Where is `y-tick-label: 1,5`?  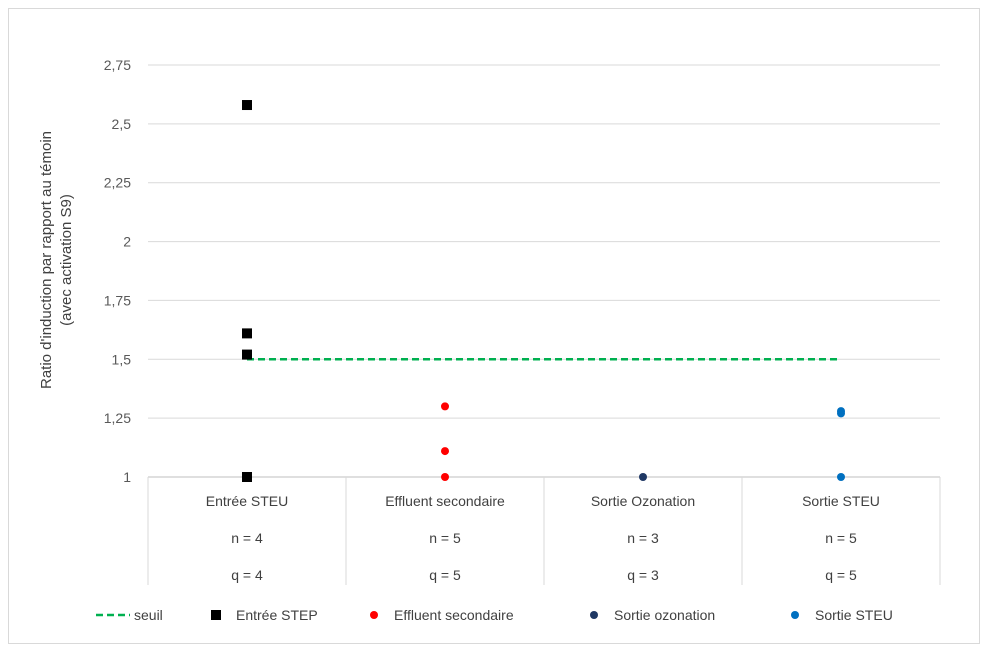
y-tick-label: 1,5 is located at coordinates (122, 359).